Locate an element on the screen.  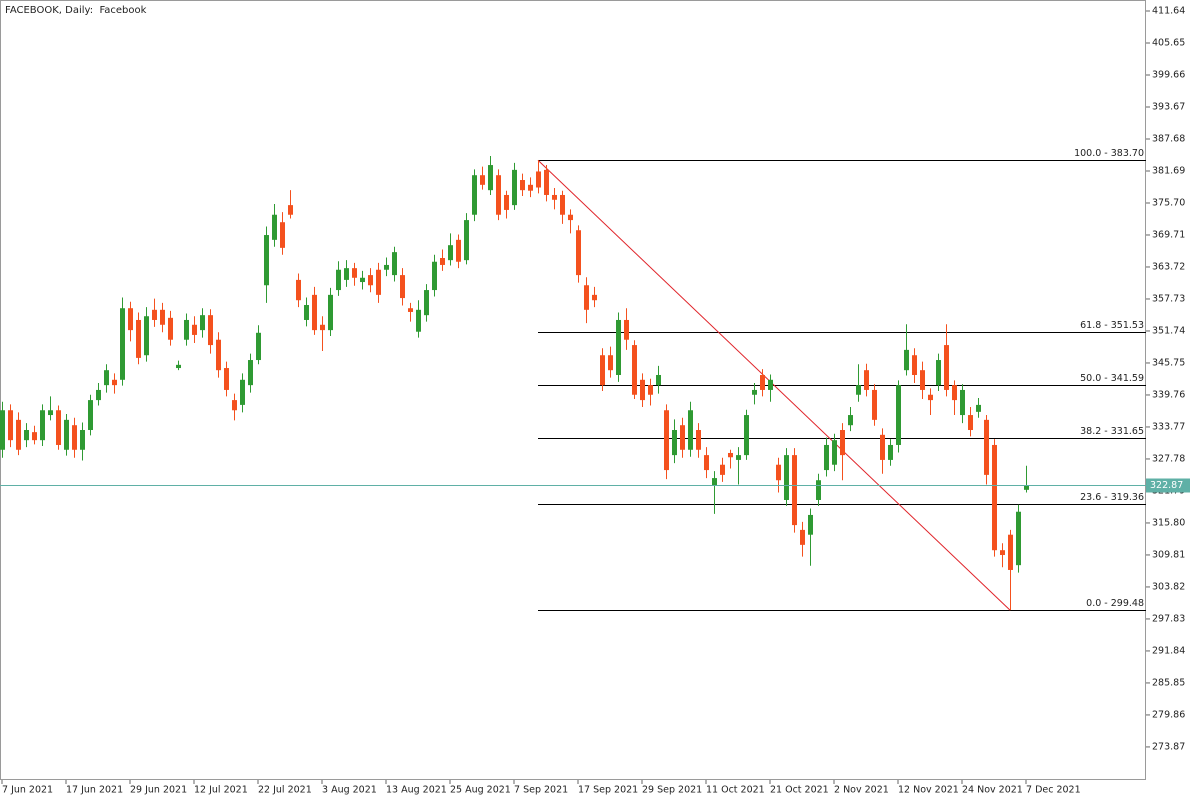
x-tick-label: 7 Sep 2021 is located at coordinates (541, 790).